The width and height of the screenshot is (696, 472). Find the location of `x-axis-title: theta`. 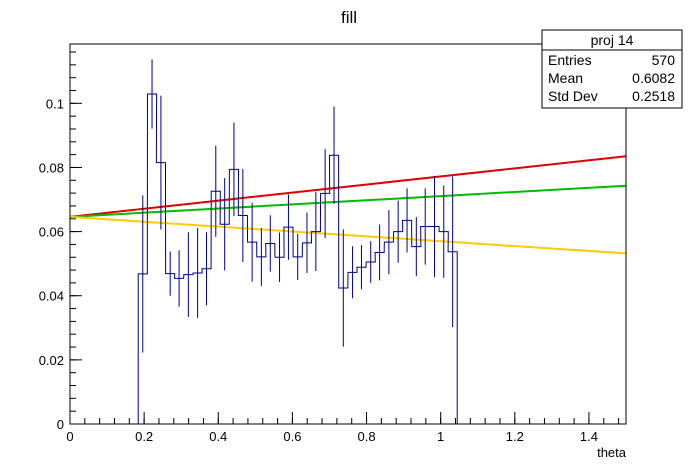

x-axis-title: theta is located at coordinates (612, 452).